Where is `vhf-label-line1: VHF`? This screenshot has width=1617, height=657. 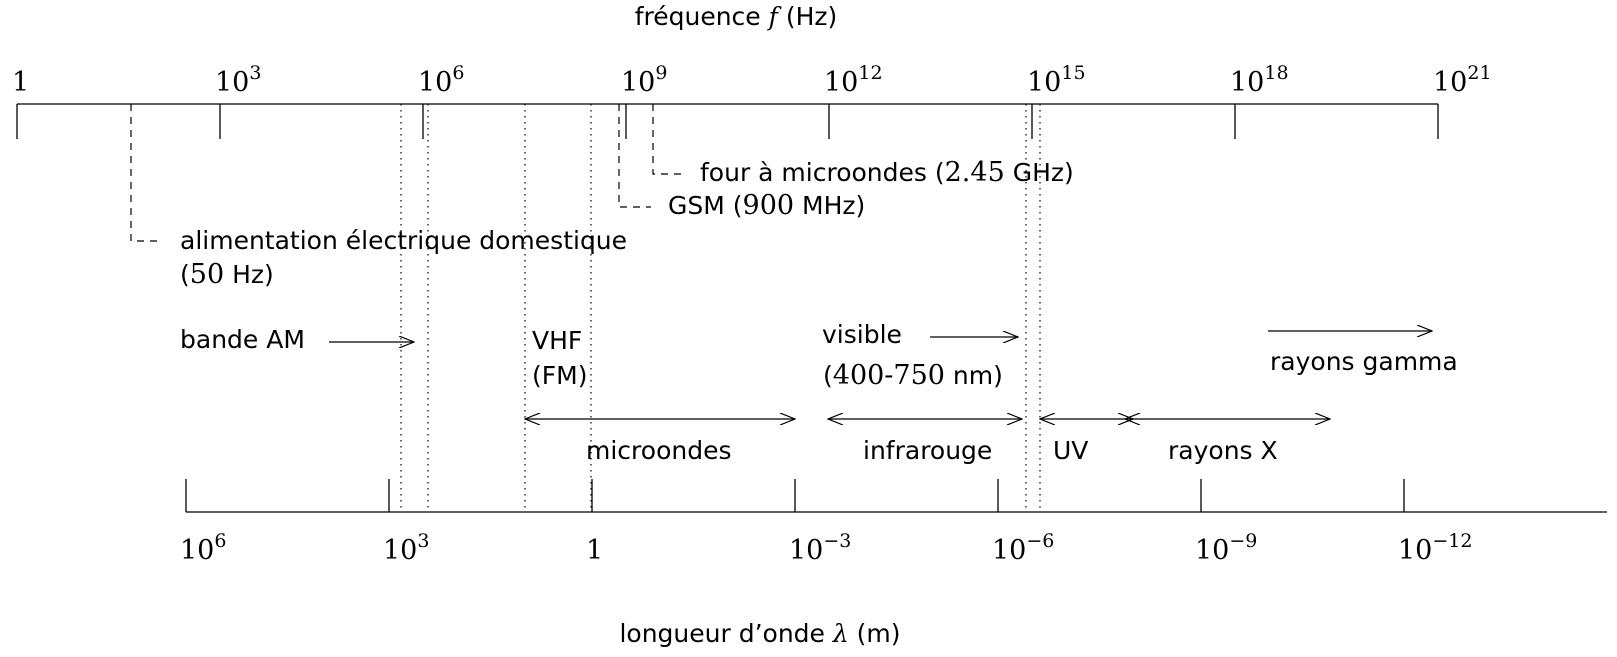
vhf-label-line1: VHF is located at coordinates (557, 340).